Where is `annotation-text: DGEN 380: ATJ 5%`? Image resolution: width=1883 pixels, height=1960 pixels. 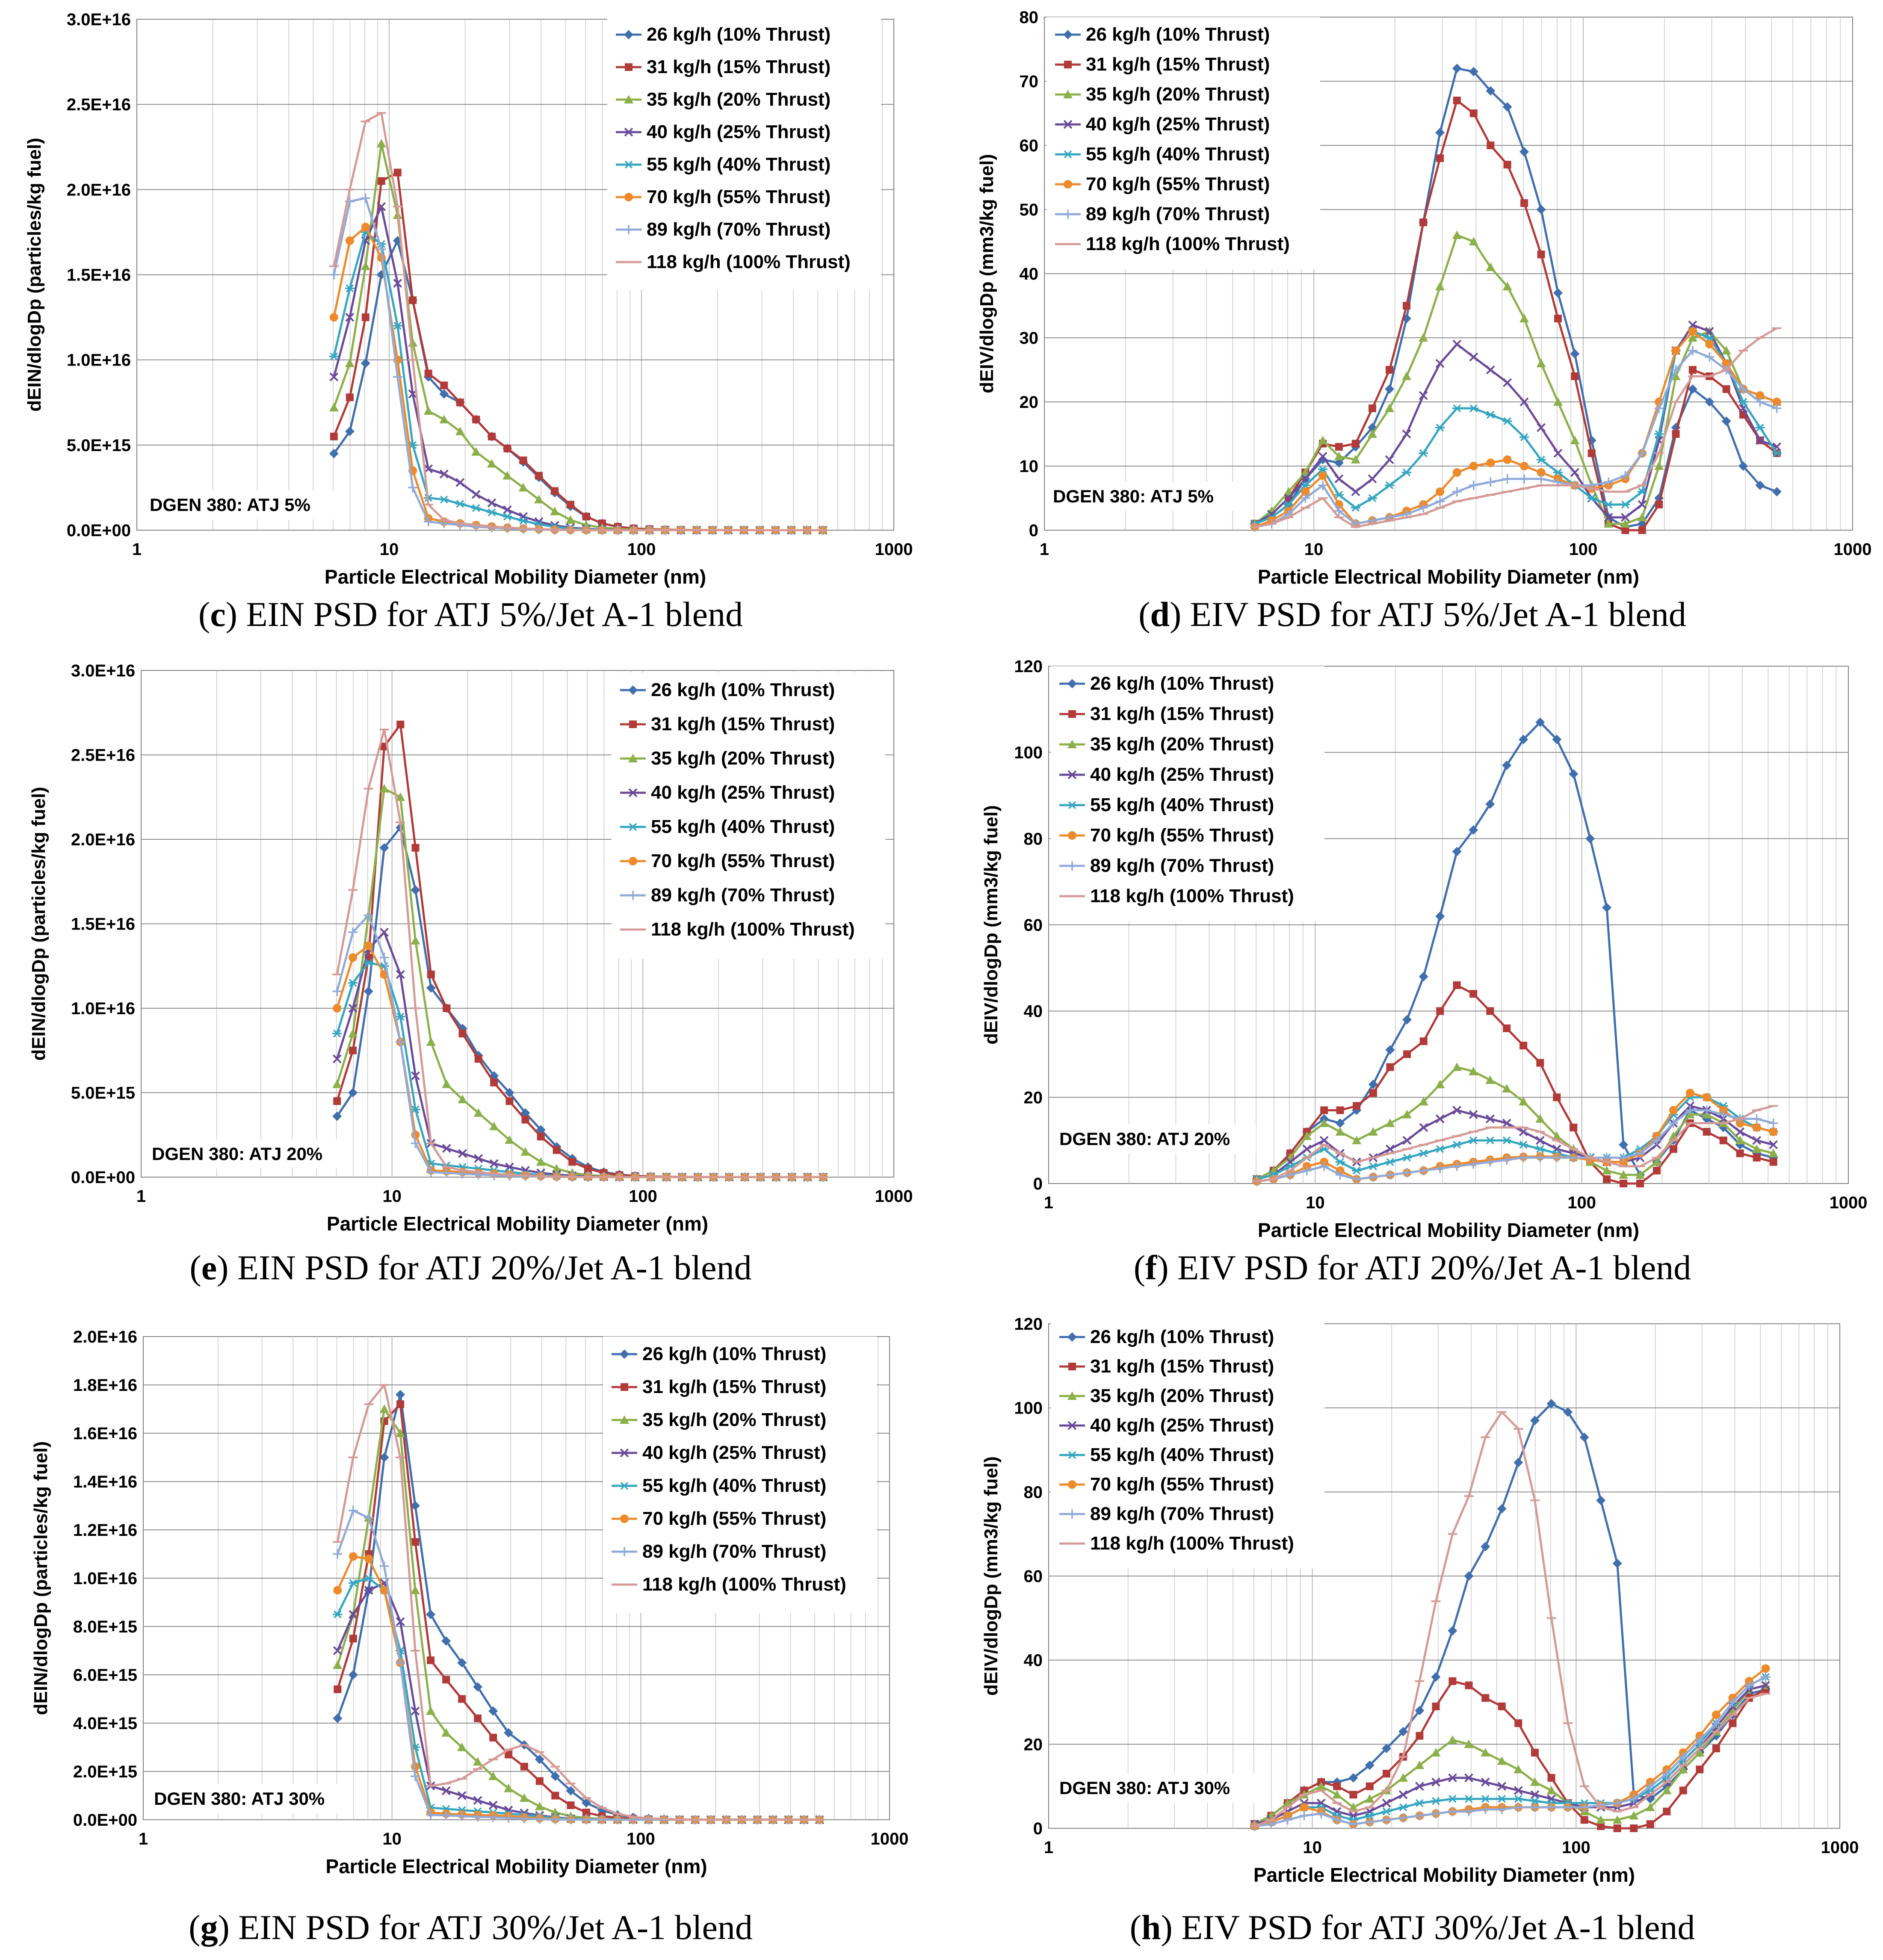
annotation-text: DGEN 380: ATJ 5% is located at coordinates (230, 505).